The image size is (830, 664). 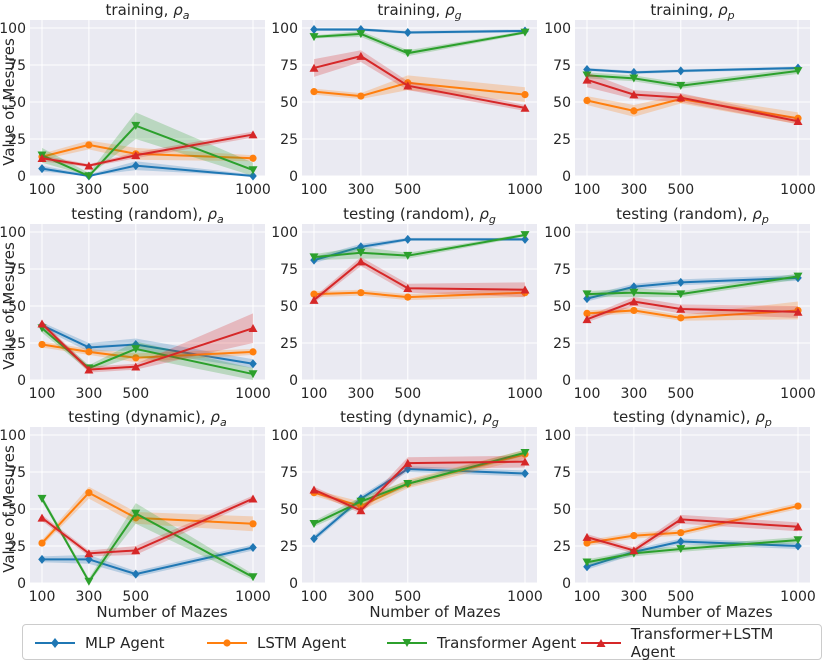 I want to click on series-line-transformer-agent, so click(x=147, y=351).